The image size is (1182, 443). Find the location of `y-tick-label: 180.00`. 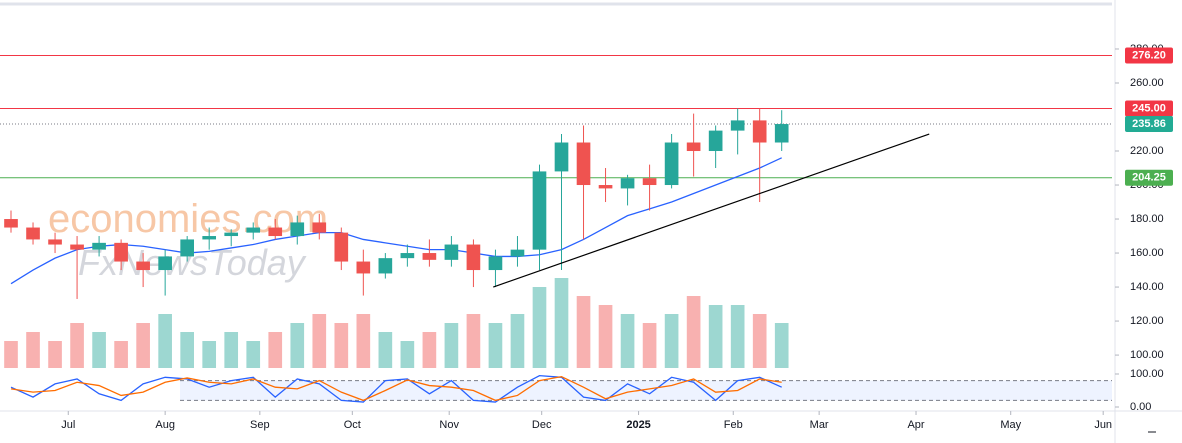

y-tick-label: 180.00 is located at coordinates (1147, 219).